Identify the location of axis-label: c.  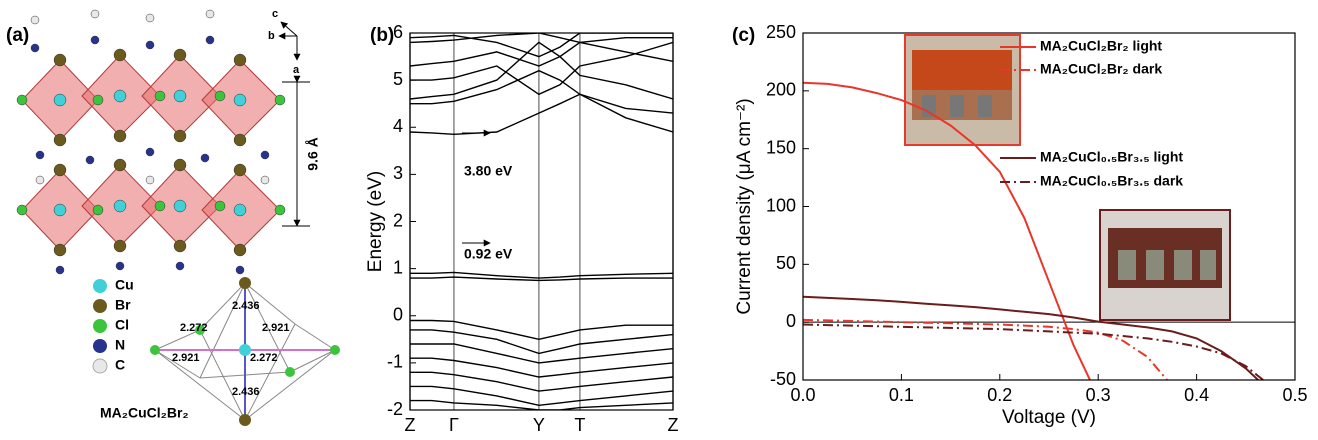
(275, 14).